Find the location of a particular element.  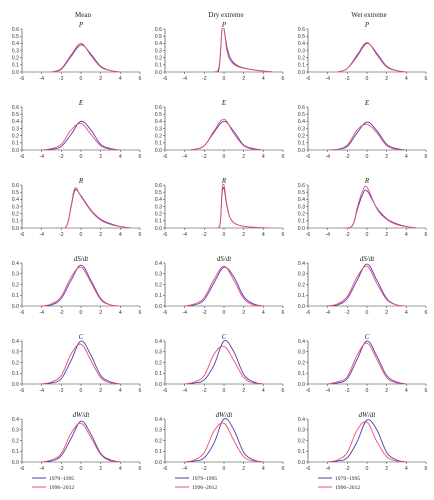

legend-label: 1979–1995 is located at coordinates (204, 479).